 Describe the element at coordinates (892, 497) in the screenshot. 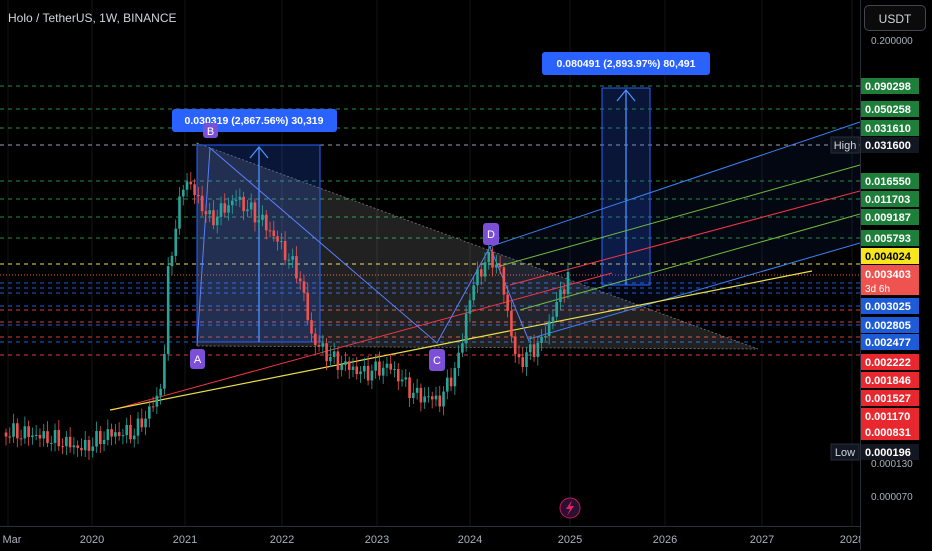

I see `price-tick: 0.000070` at that location.